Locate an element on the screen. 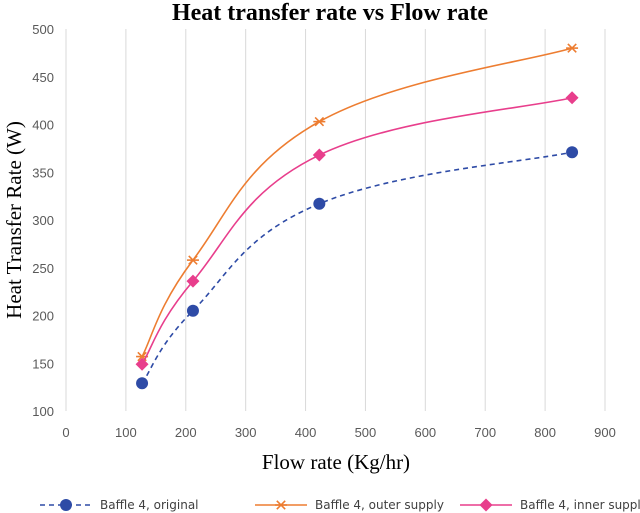 The image size is (640, 513). series-1-point-3-diag2 is located at coordinates (572, 48).